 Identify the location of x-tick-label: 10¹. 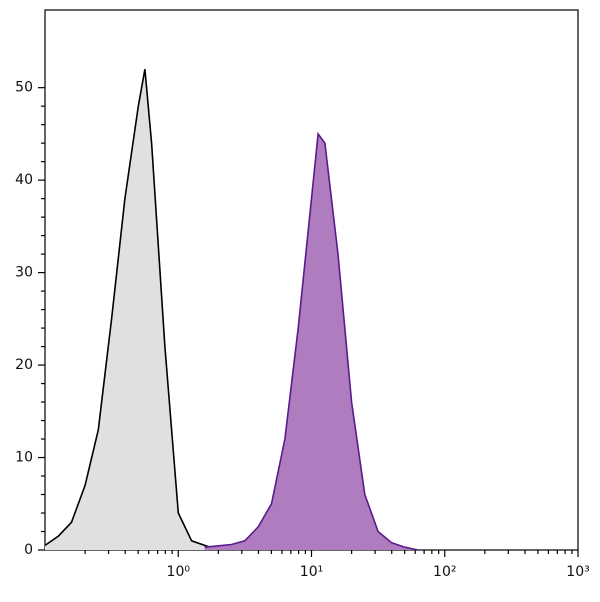
(311, 572).